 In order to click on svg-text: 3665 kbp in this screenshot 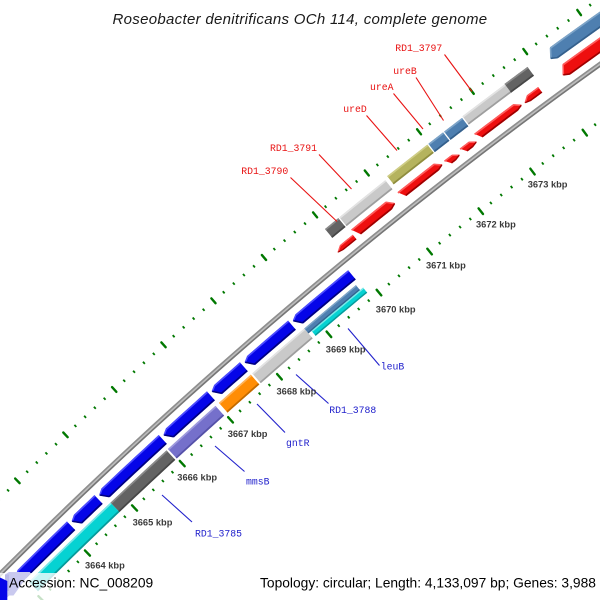, I will do `click(153, 522)`.